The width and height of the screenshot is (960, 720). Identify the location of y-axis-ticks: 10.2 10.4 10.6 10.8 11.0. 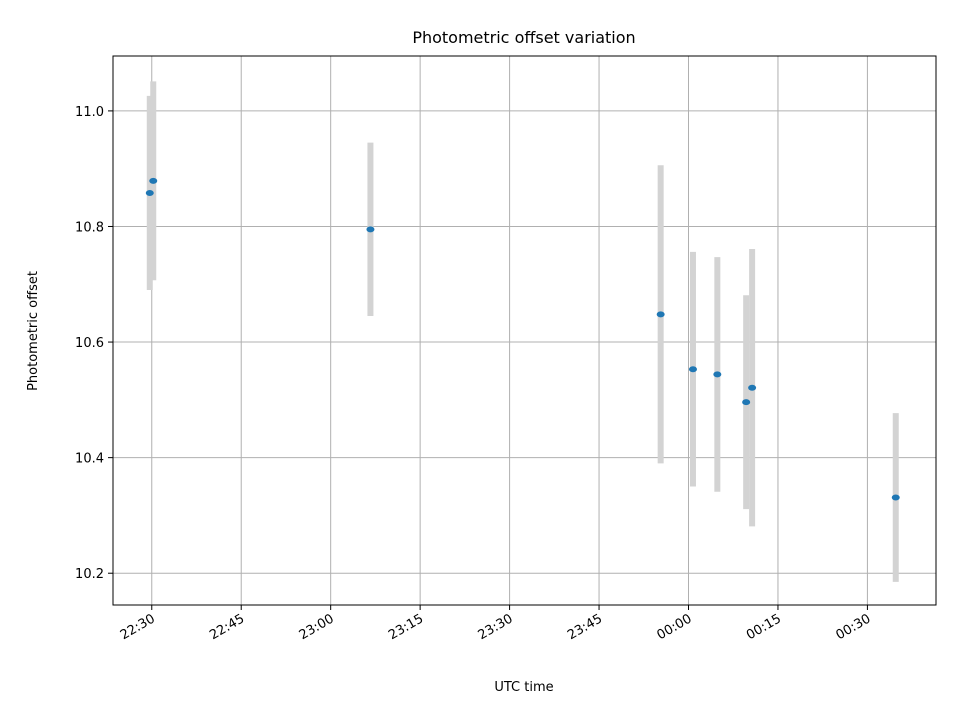
(94, 343).